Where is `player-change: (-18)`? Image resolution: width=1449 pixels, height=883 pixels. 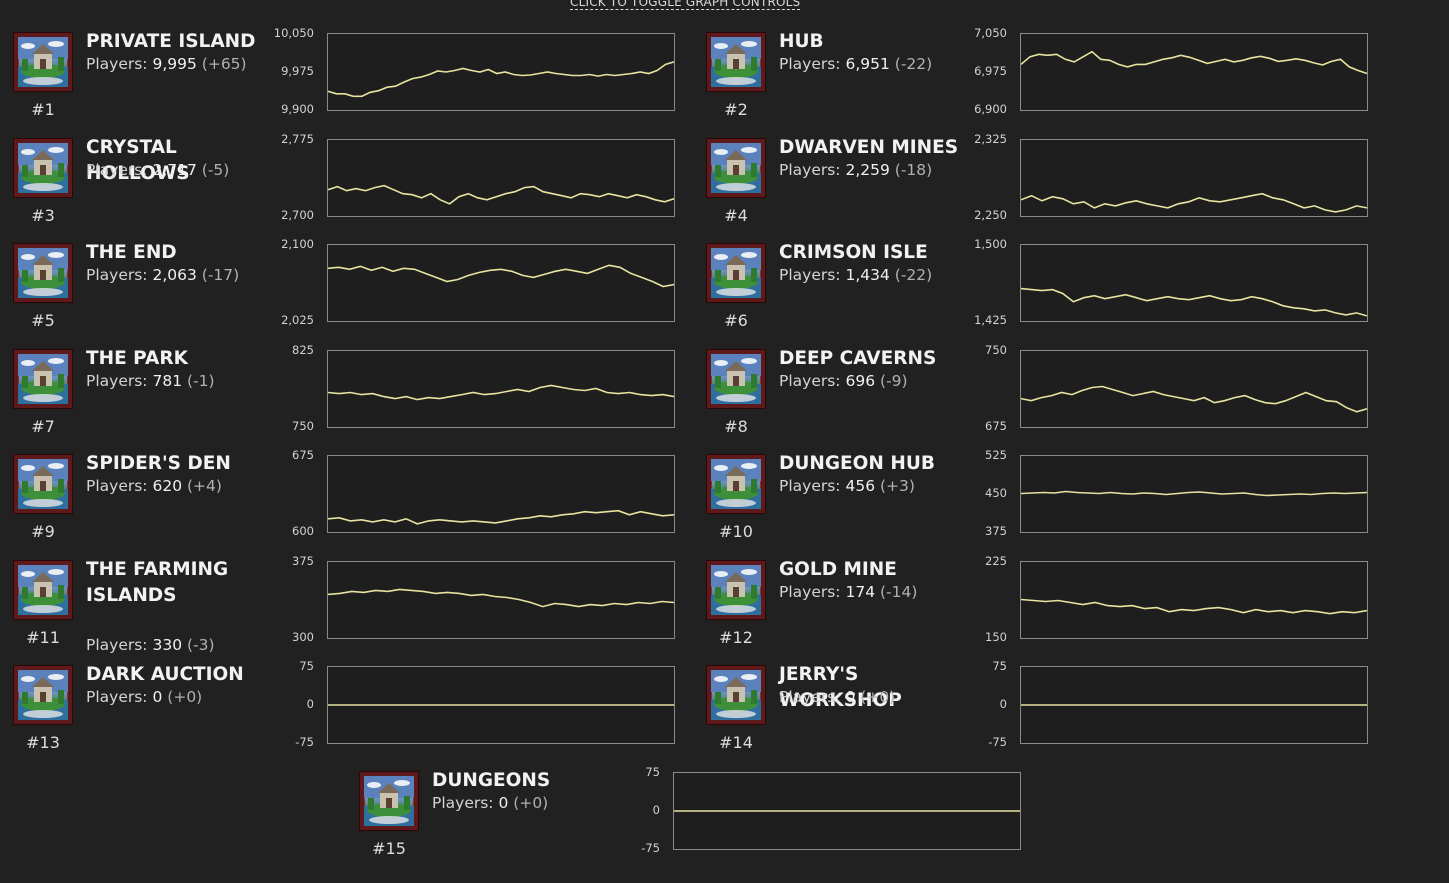 player-change: (-18) is located at coordinates (913, 169).